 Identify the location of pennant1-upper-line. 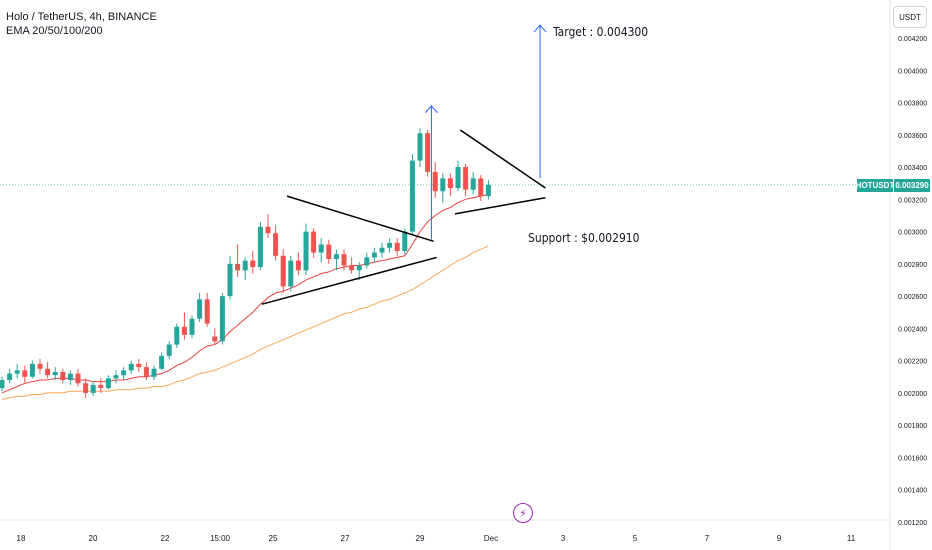
(360, 218).